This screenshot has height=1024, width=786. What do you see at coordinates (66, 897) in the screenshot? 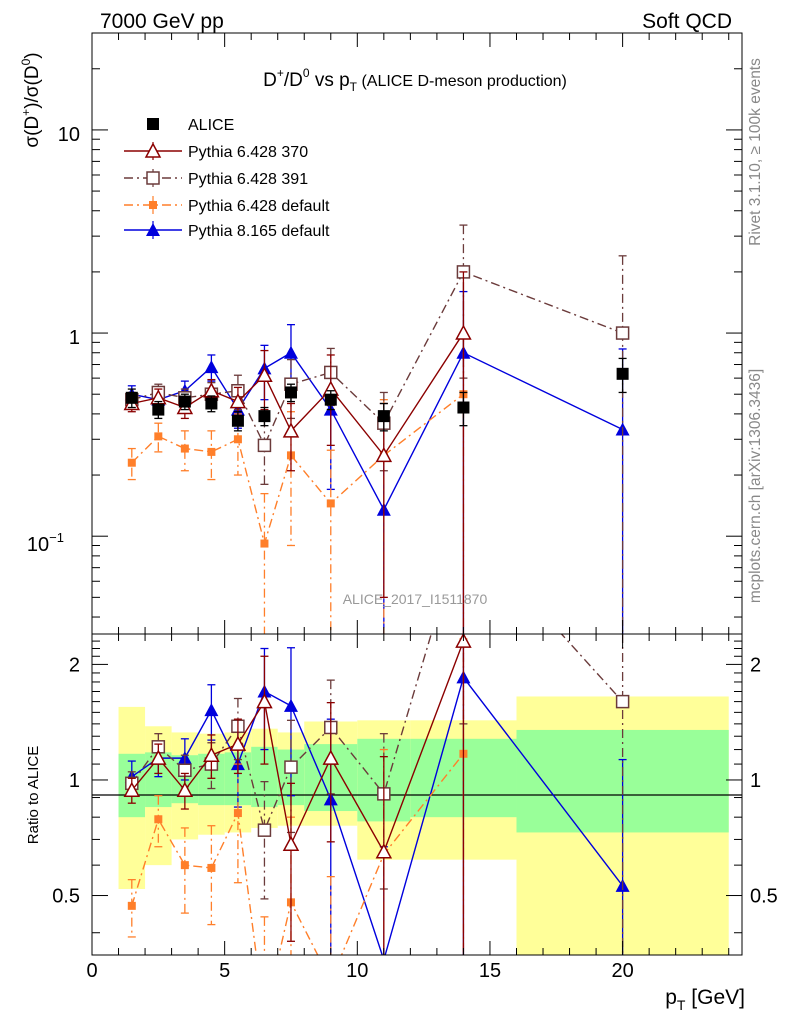
I see `ratio-y-tick-label: 0.5` at bounding box center [66, 897].